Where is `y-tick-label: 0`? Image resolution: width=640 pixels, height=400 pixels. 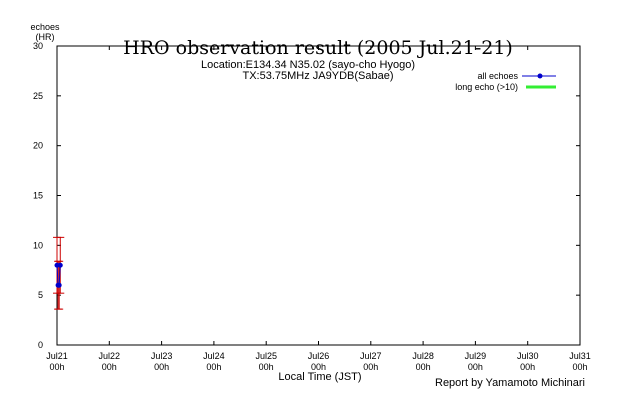 y-tick-label: 0 is located at coordinates (40, 345).